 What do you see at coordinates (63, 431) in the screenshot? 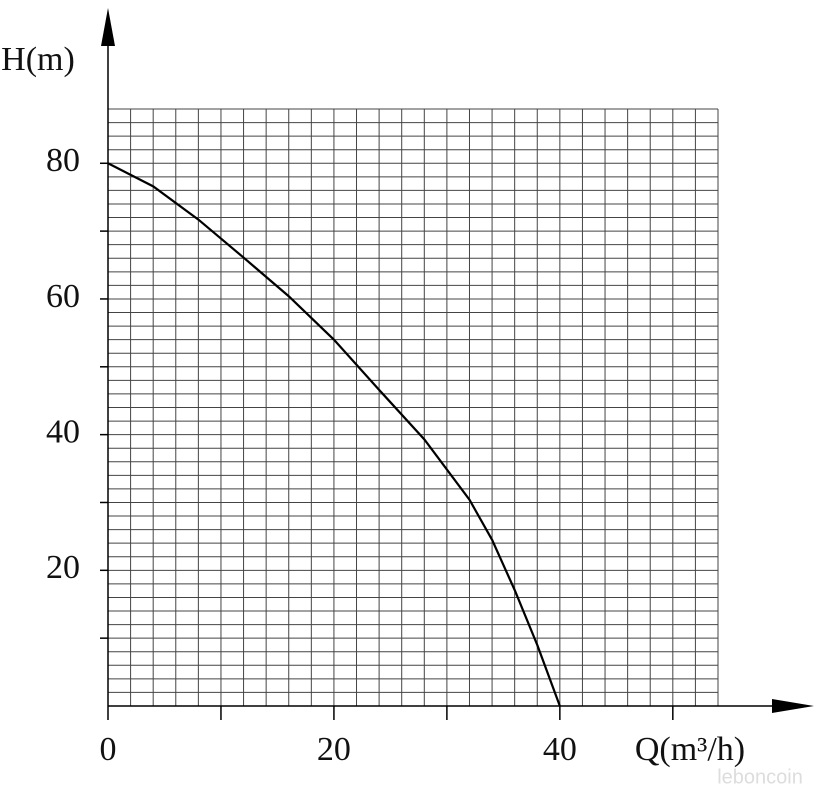
I see `y-tick-label: 40` at bounding box center [63, 431].